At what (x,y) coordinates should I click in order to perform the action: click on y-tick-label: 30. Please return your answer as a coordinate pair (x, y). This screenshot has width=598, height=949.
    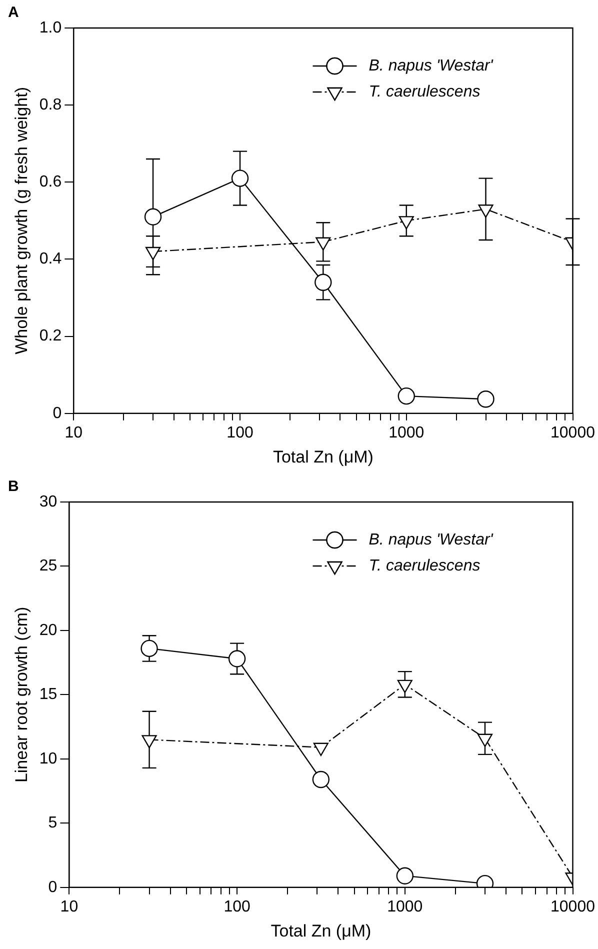
    Looking at the image, I should click on (48, 501).